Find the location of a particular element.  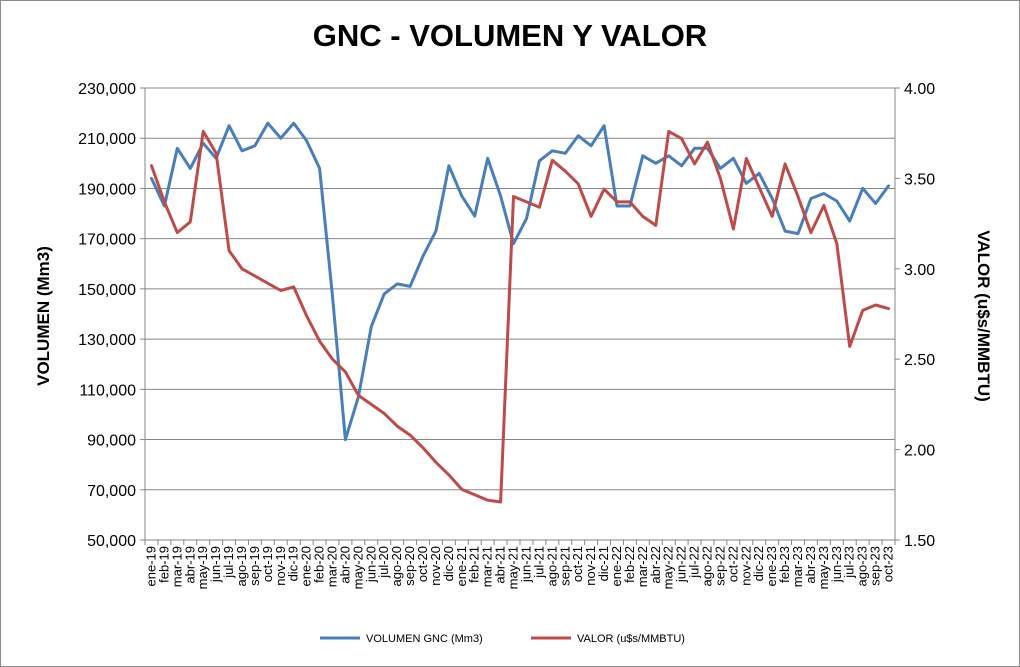

x-tick-label: jun-22 is located at coordinates (681, 564).